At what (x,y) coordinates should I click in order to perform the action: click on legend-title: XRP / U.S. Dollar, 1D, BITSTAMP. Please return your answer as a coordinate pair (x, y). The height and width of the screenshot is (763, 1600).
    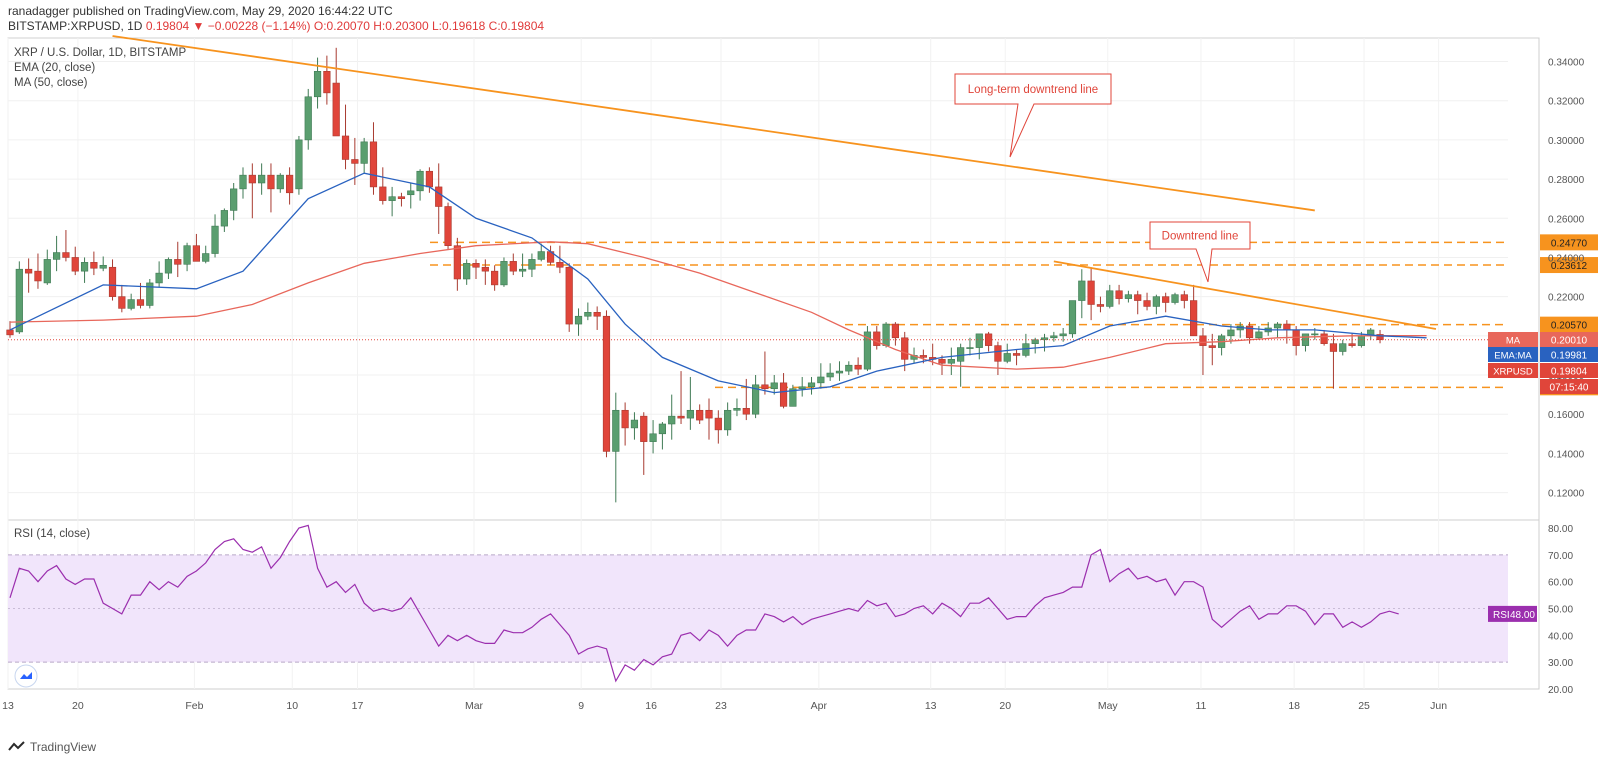
    Looking at the image, I should click on (100, 53).